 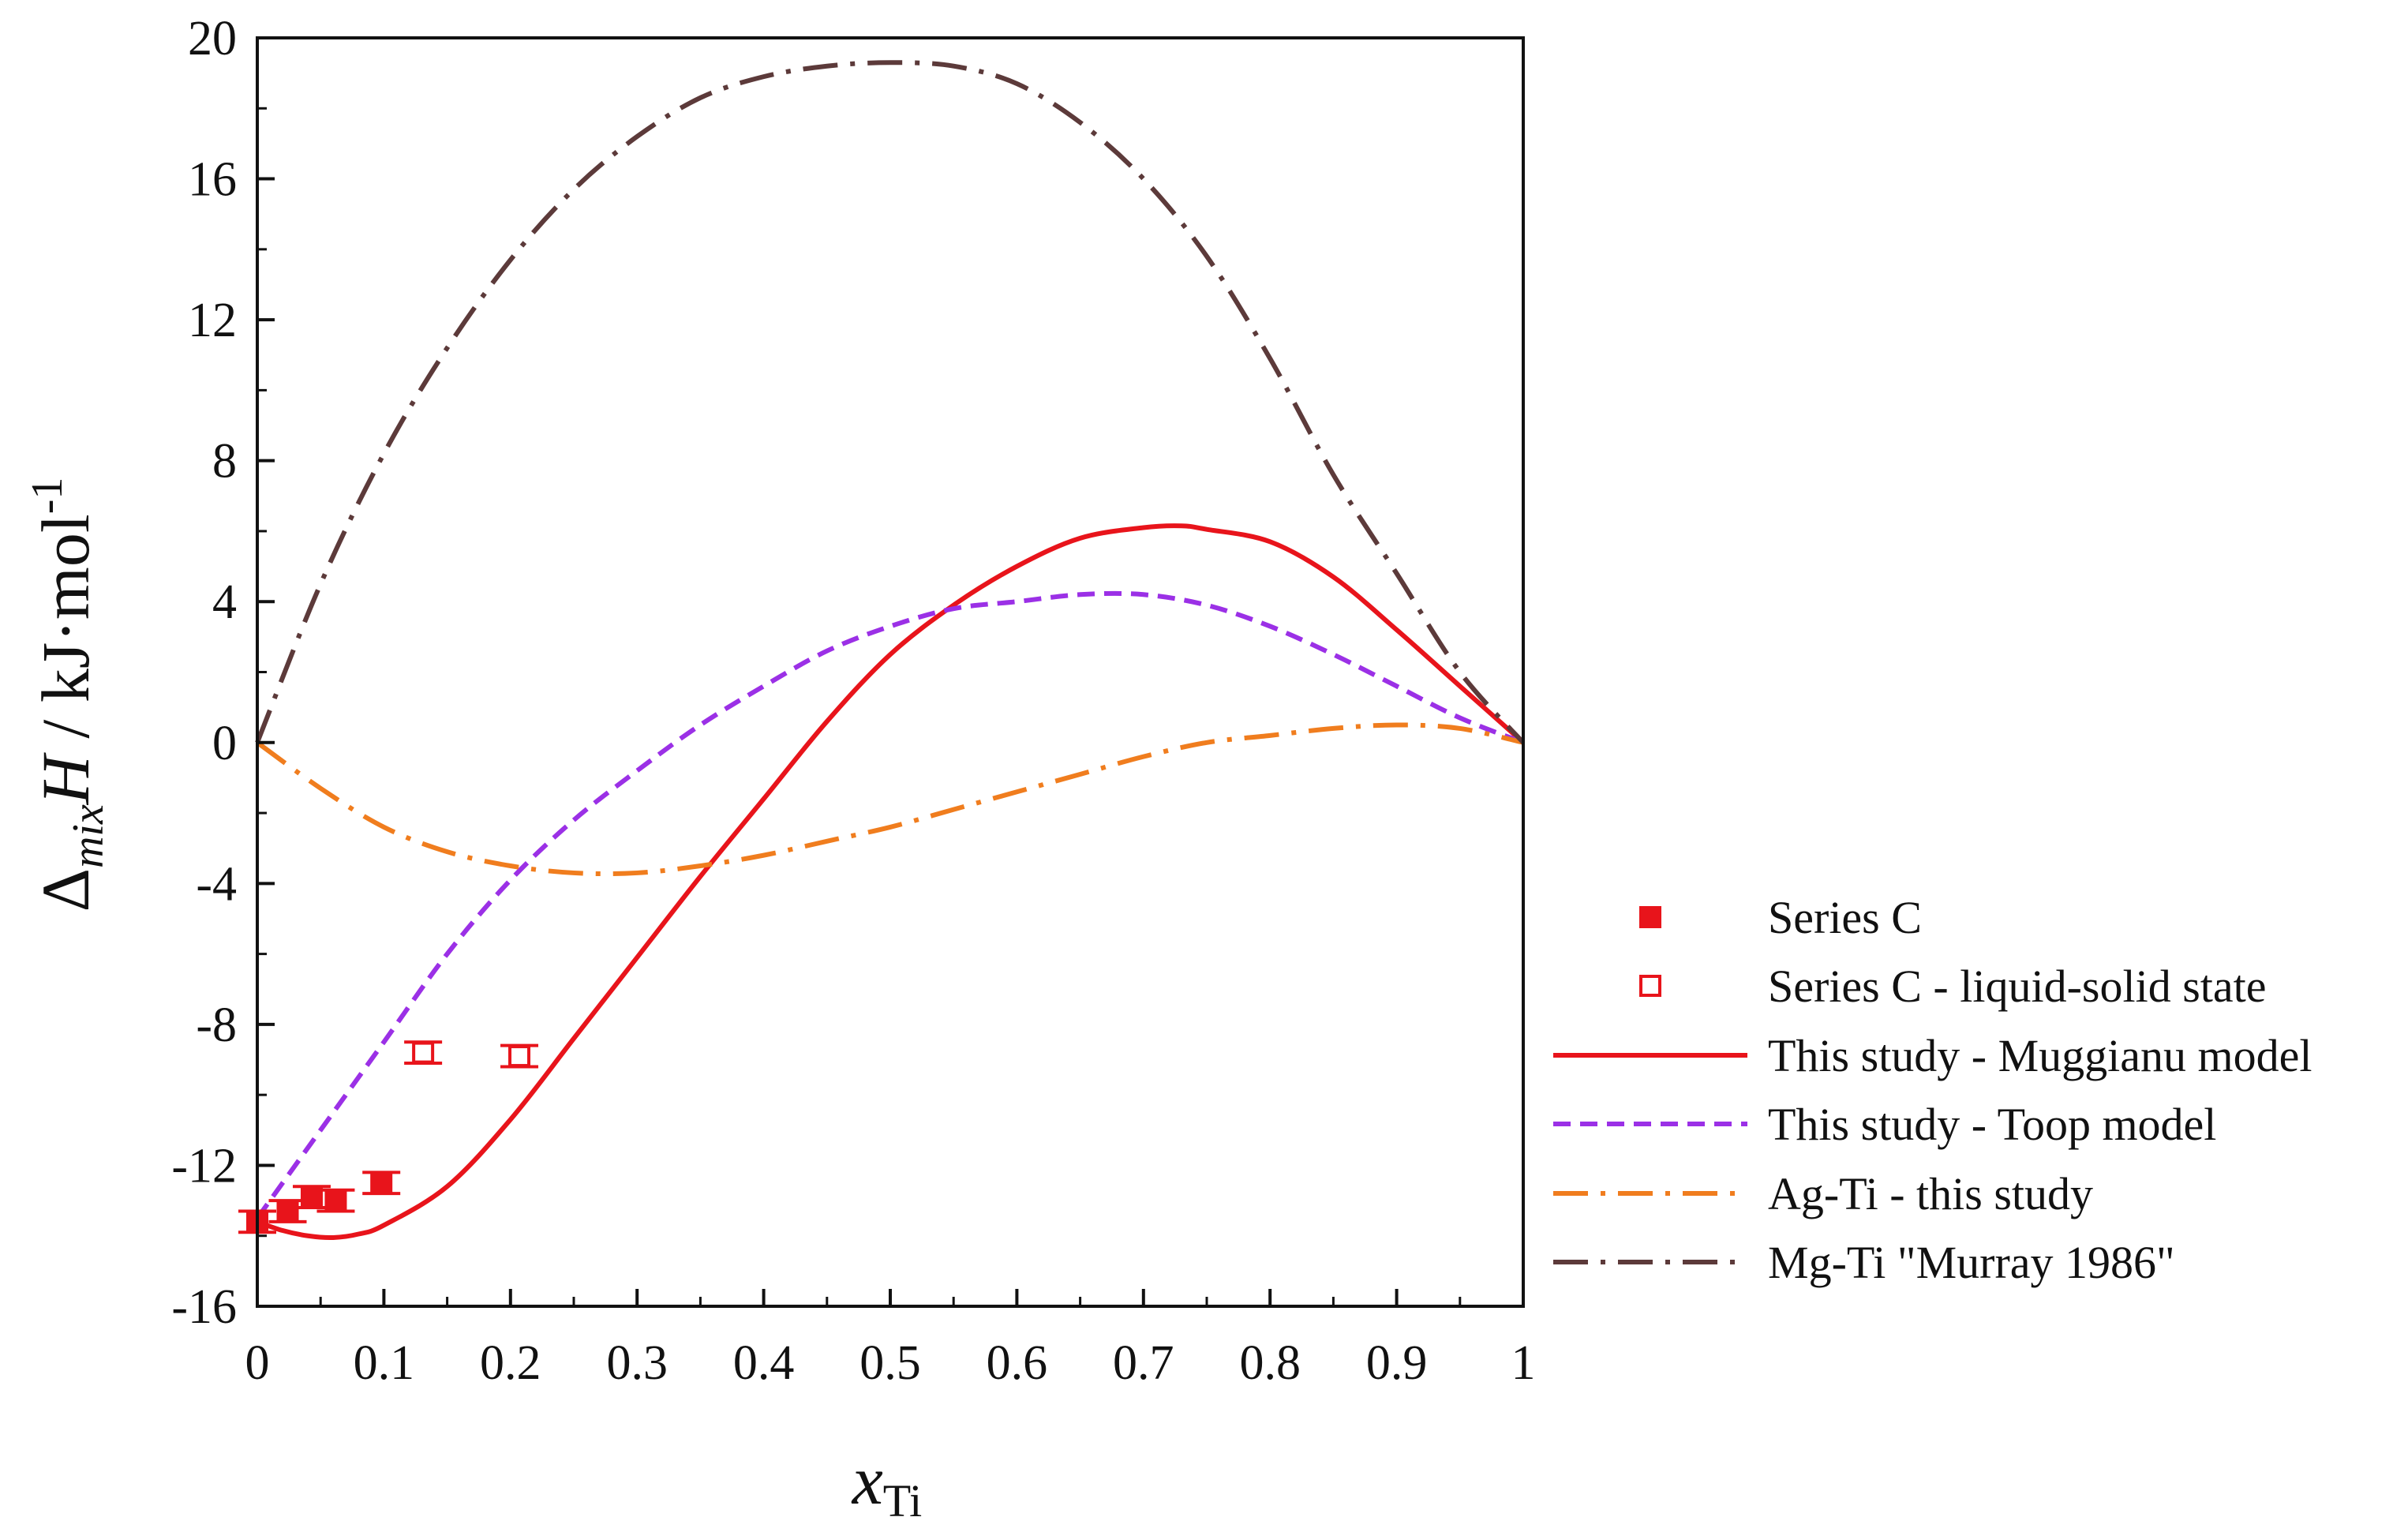 What do you see at coordinates (212, 320) in the screenshot?
I see `y-tick-label: 12` at bounding box center [212, 320].